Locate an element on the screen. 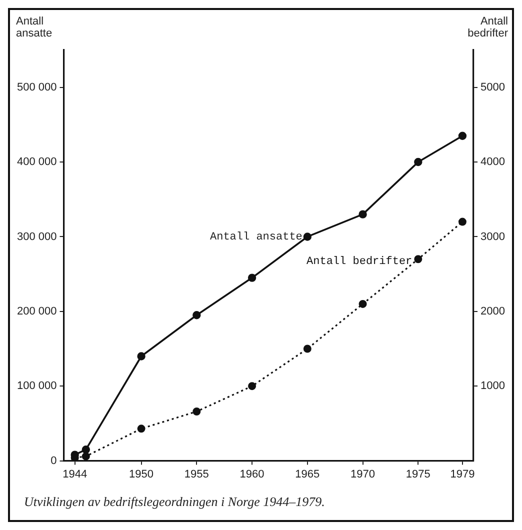 The height and width of the screenshot is (530, 522). y-tick-label: 200 000 is located at coordinates (36, 311).